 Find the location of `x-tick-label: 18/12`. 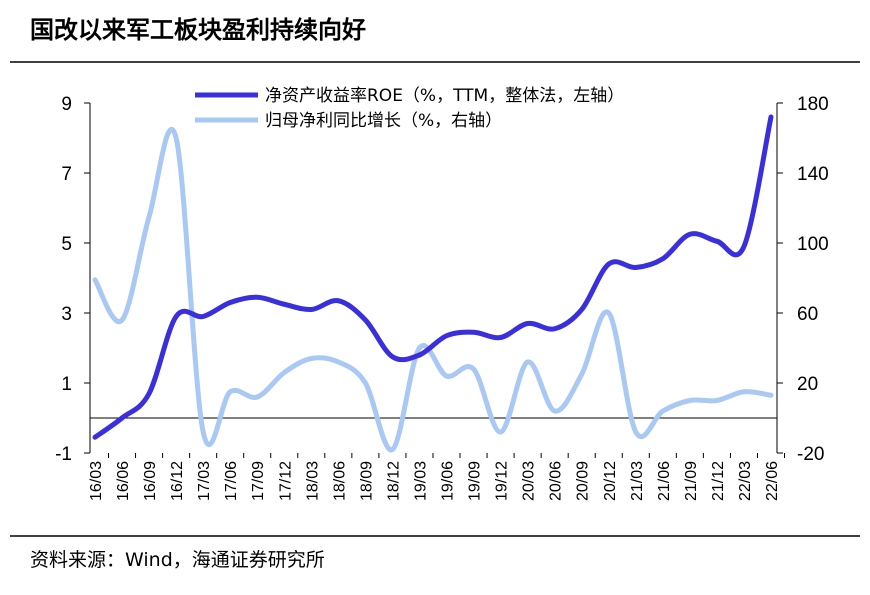

x-tick-label: 18/12 is located at coordinates (393, 481).